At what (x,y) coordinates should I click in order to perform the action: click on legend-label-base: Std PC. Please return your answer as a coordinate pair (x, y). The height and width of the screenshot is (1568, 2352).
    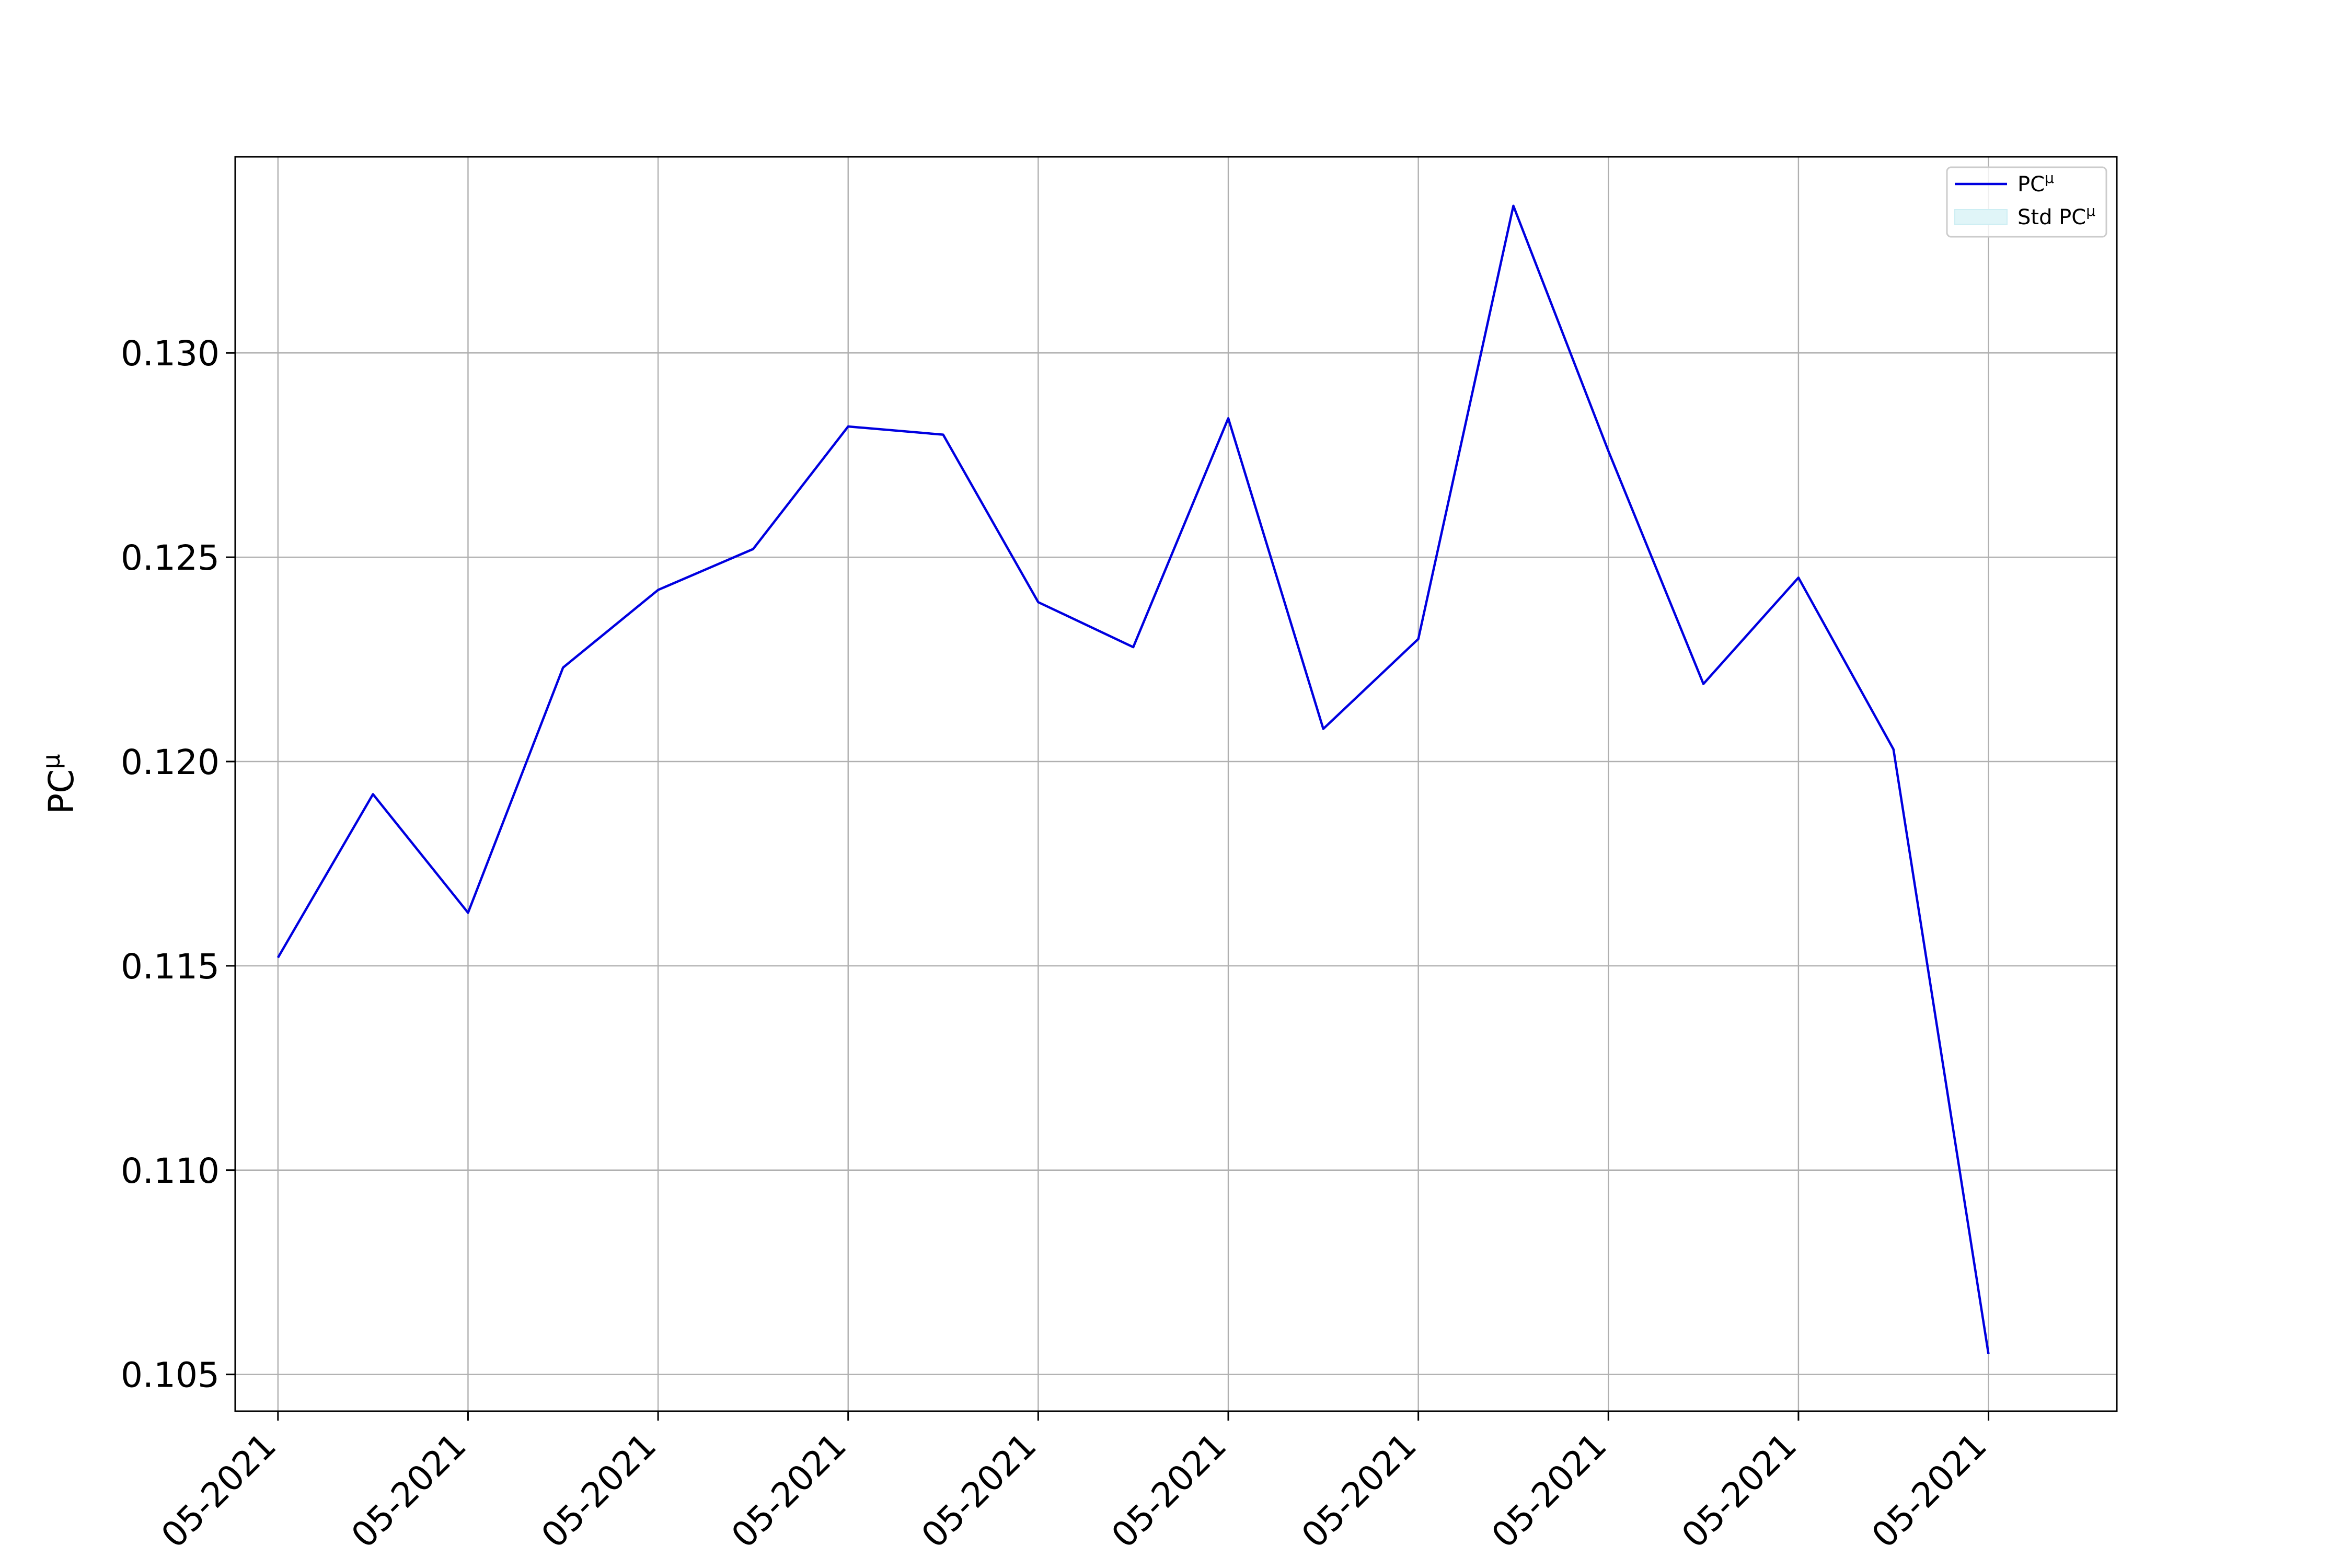
    Looking at the image, I should click on (2051, 217).